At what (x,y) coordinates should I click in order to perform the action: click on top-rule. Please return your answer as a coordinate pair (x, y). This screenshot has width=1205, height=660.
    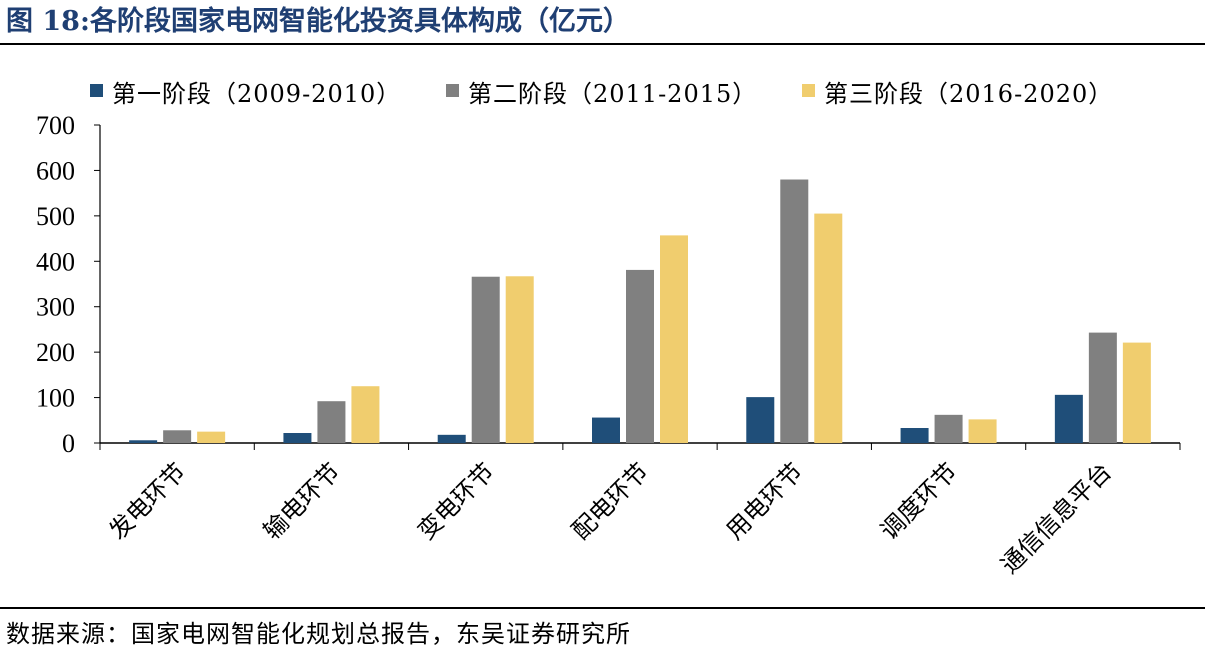
    Looking at the image, I should click on (602, 44).